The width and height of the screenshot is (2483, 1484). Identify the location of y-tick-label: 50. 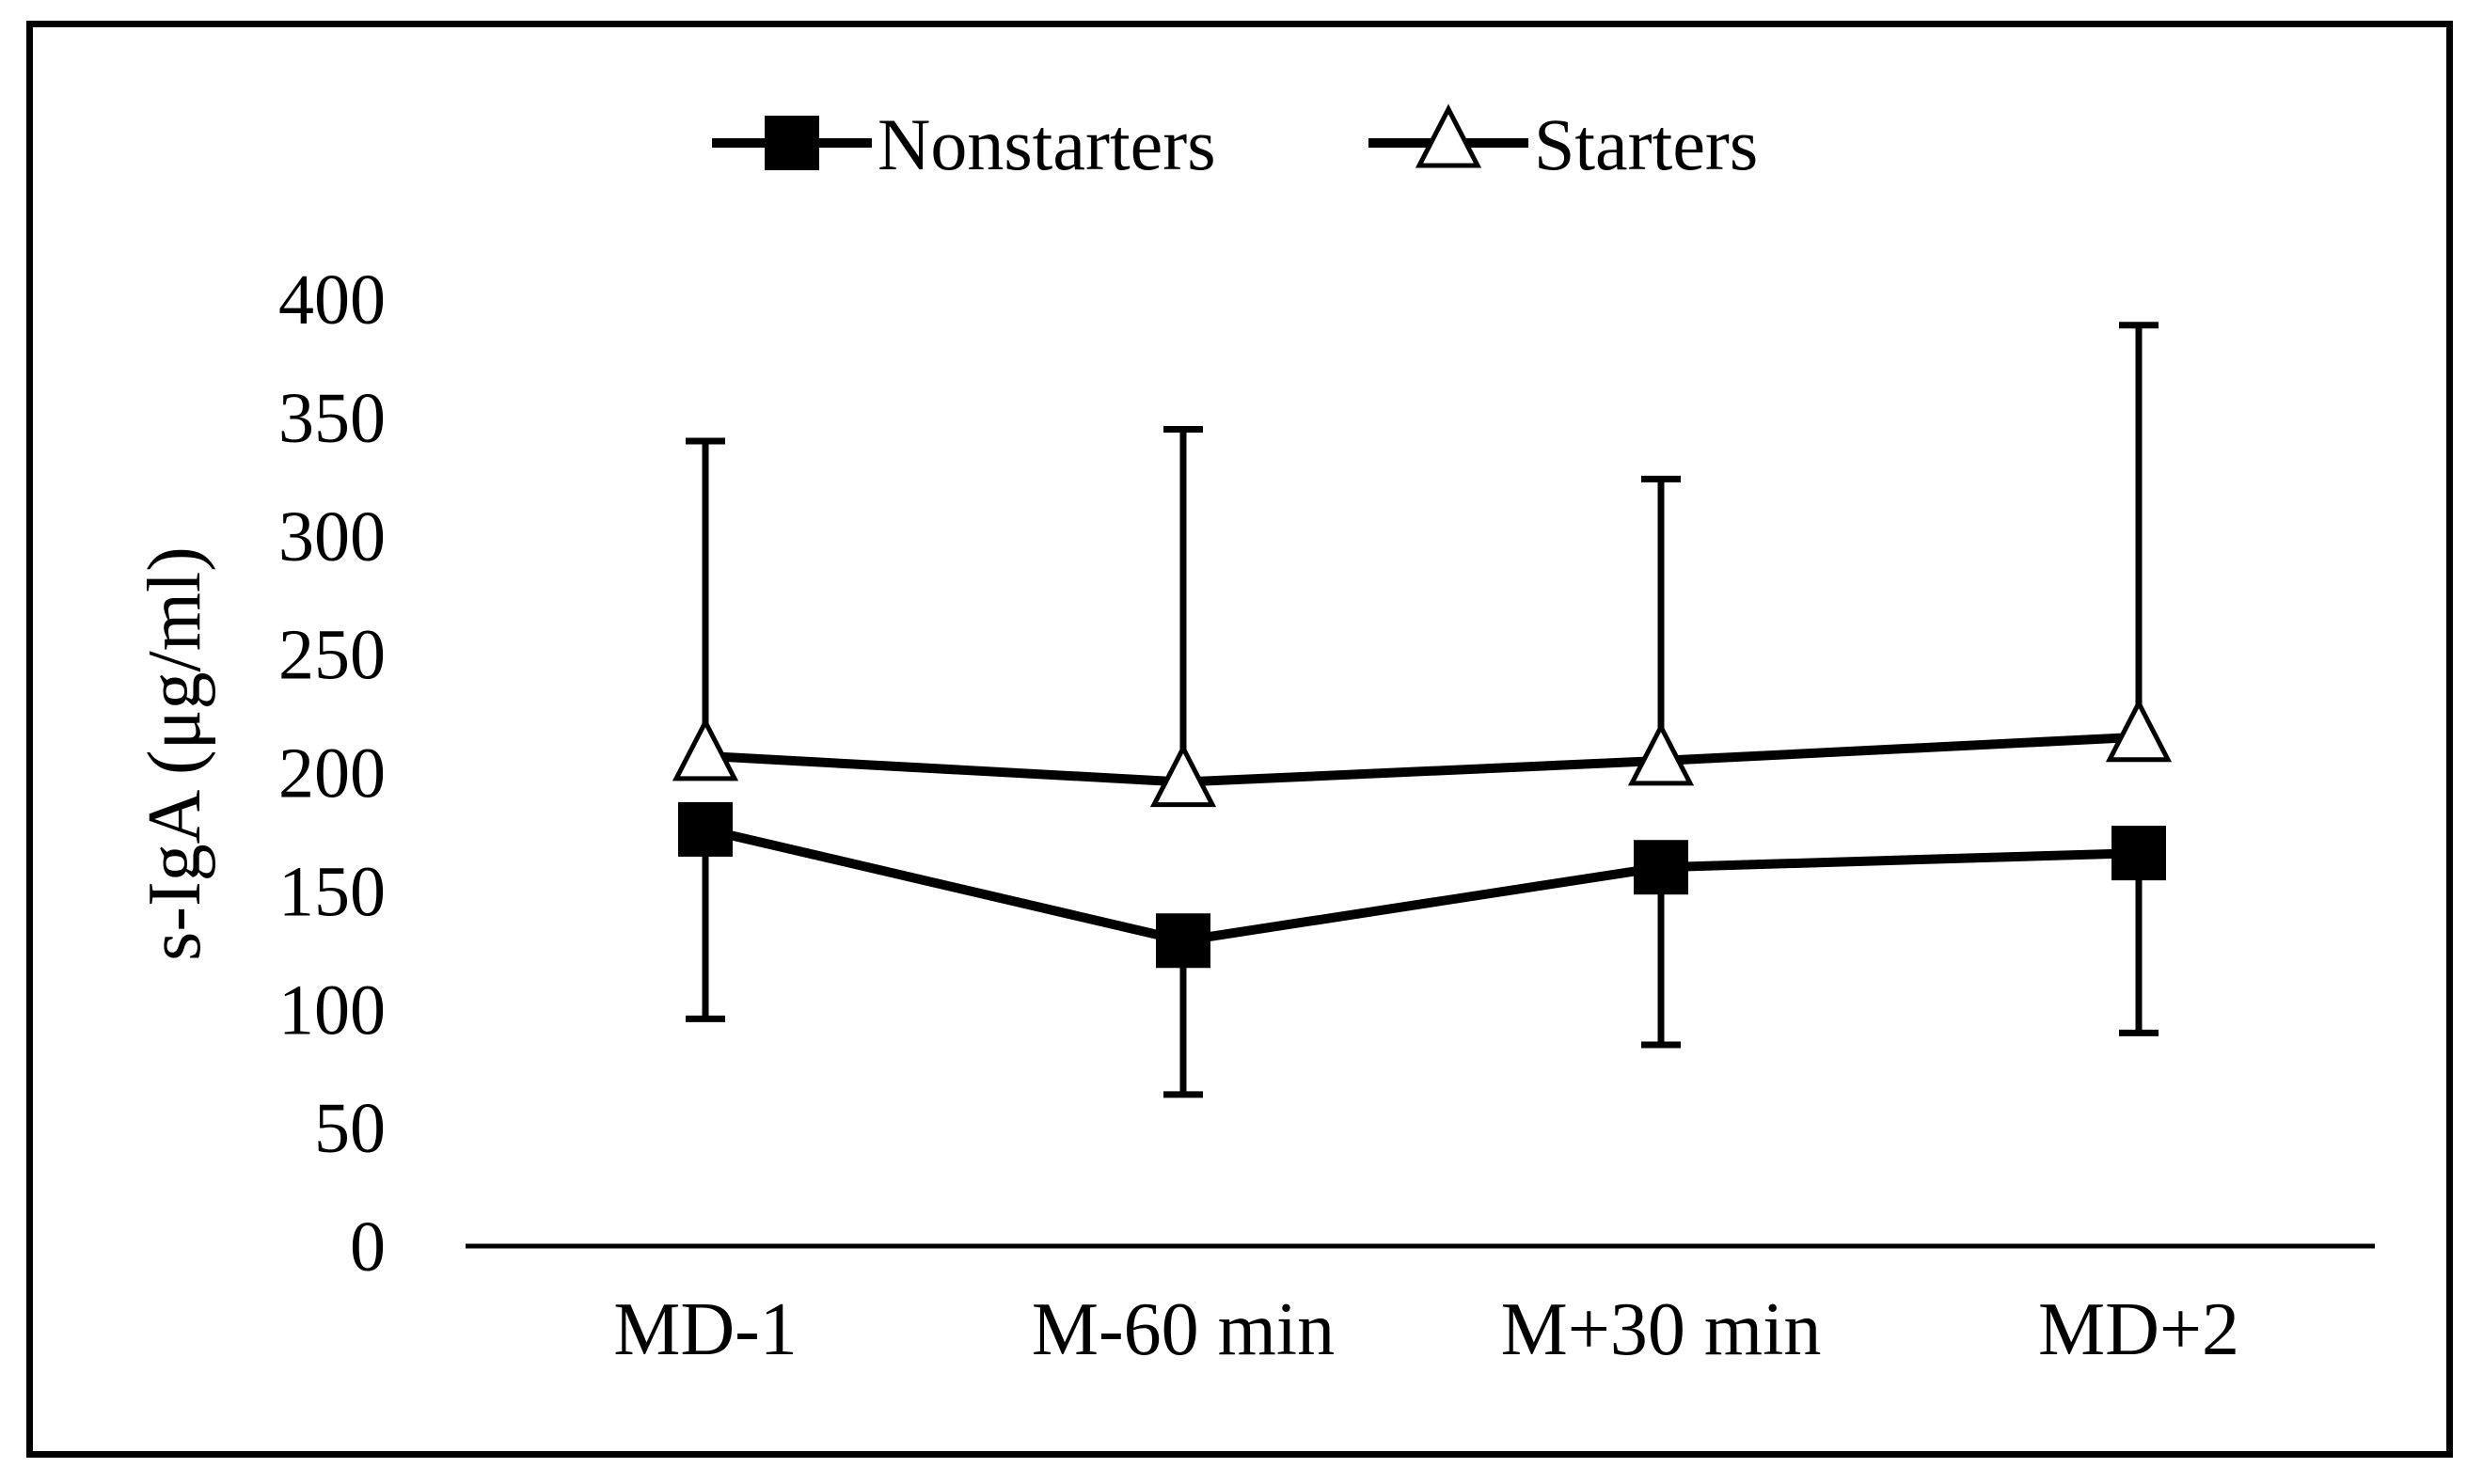
(350, 1128).